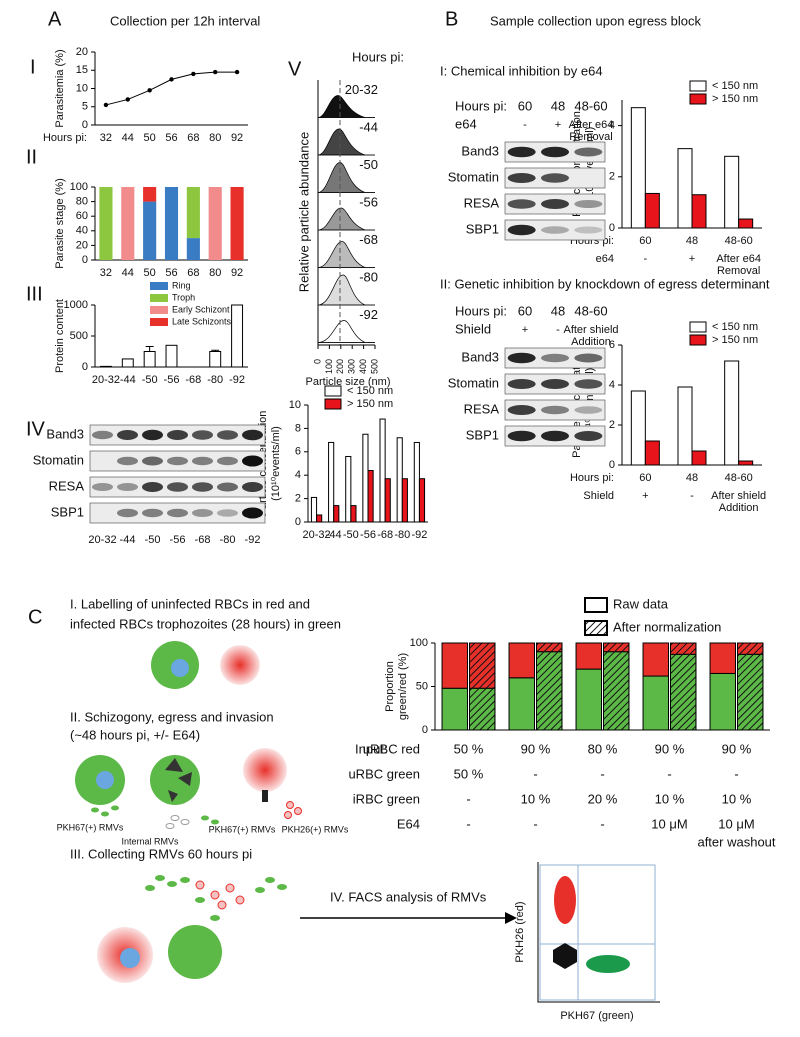 This screenshot has width=800, height=1037. I want to click on density-label: -44, so click(368, 126).